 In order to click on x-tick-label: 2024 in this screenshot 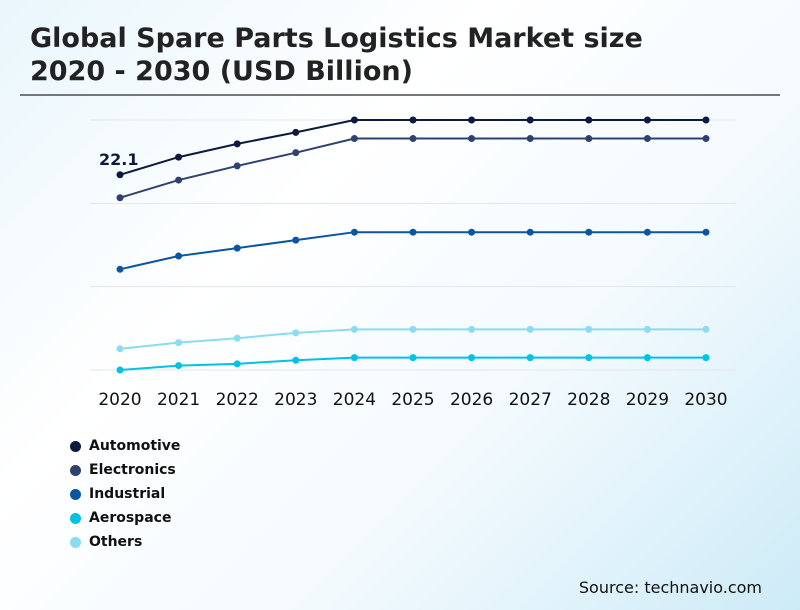, I will do `click(354, 400)`.